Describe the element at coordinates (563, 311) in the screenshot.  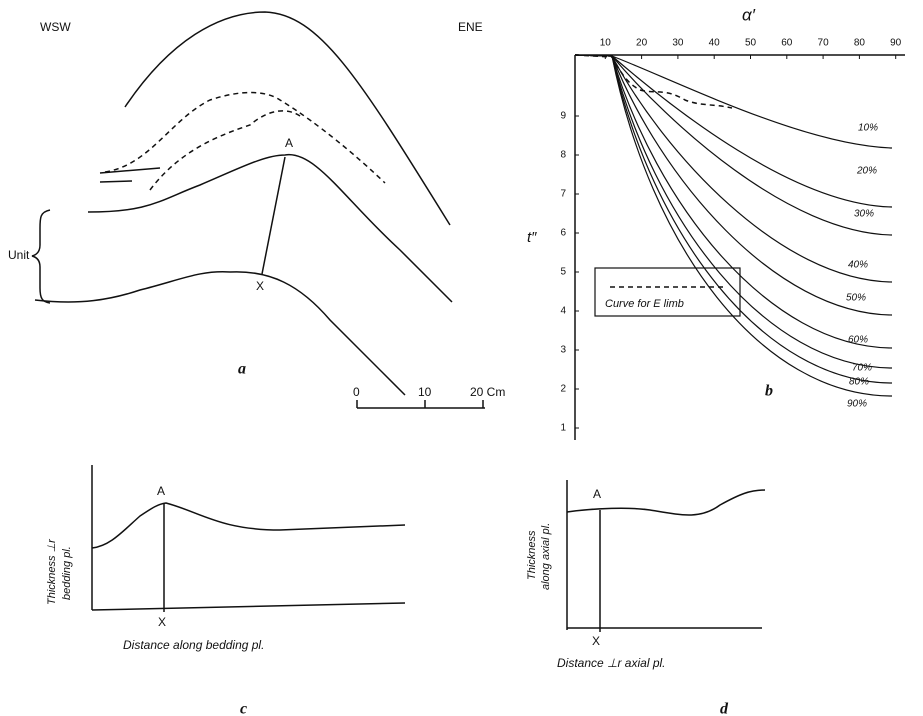
I see `y-tick-label: 4` at that location.